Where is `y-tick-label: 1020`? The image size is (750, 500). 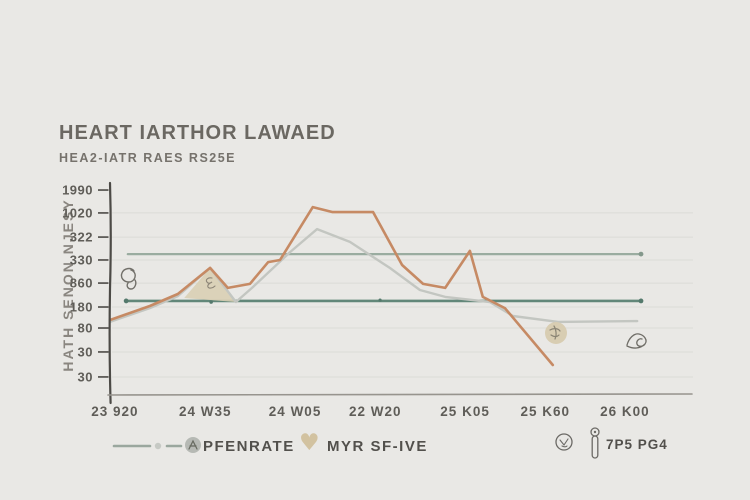
y-tick-label: 1020 is located at coordinates (77, 212).